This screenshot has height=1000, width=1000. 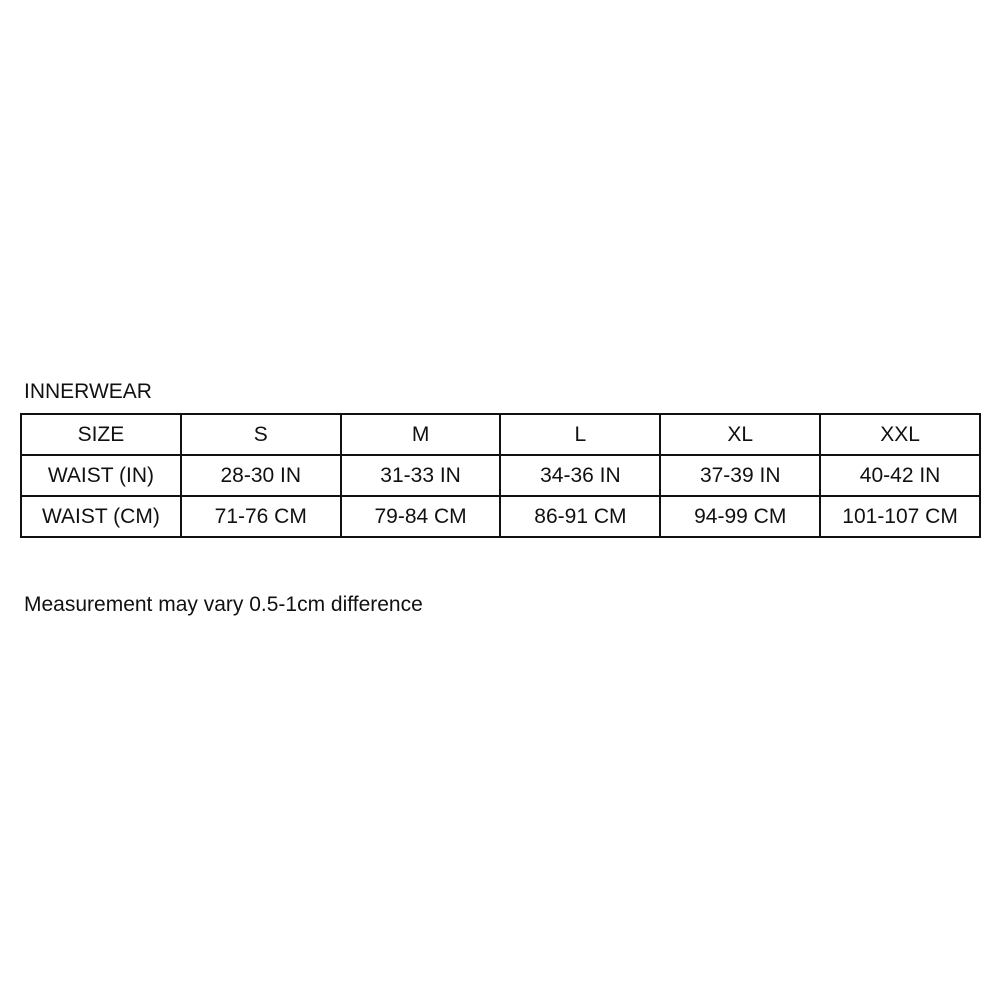 What do you see at coordinates (101, 434) in the screenshot?
I see `row-header-cell: SIZE` at bounding box center [101, 434].